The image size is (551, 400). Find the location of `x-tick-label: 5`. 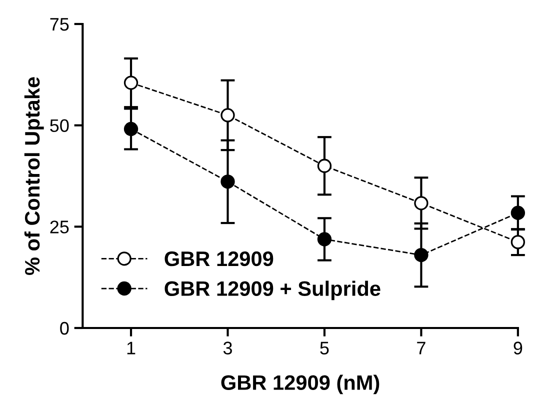

x-tick-label: 5 is located at coordinates (324, 348).